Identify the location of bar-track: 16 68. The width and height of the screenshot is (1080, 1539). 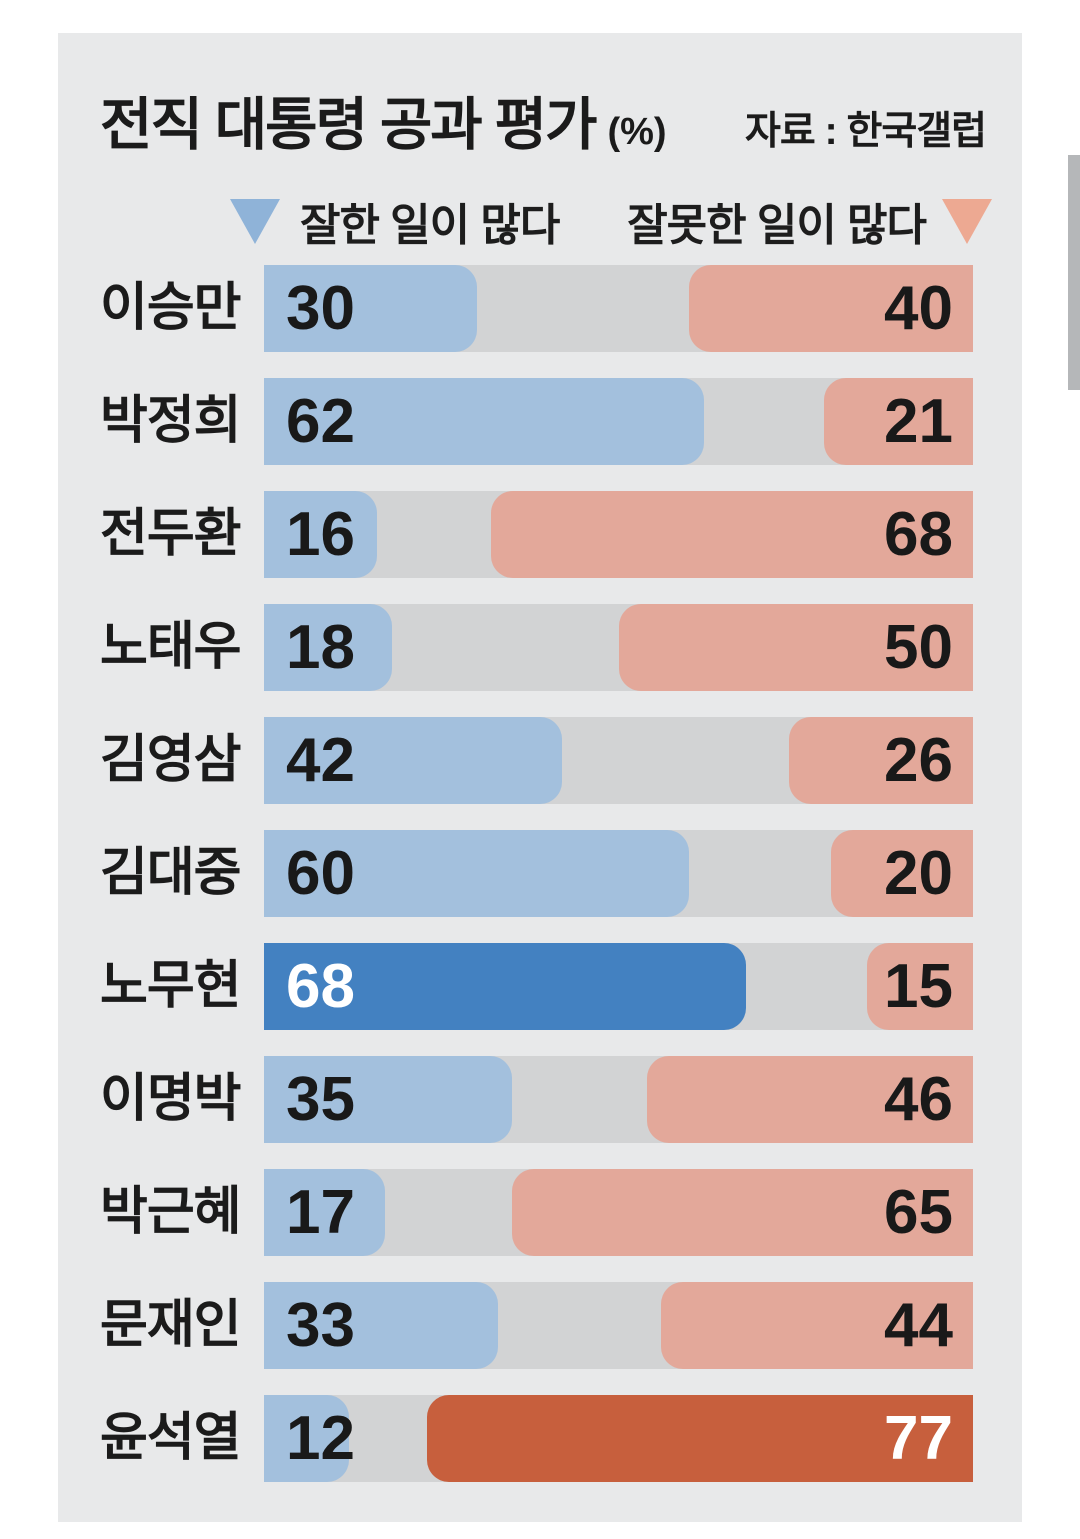
(618, 534).